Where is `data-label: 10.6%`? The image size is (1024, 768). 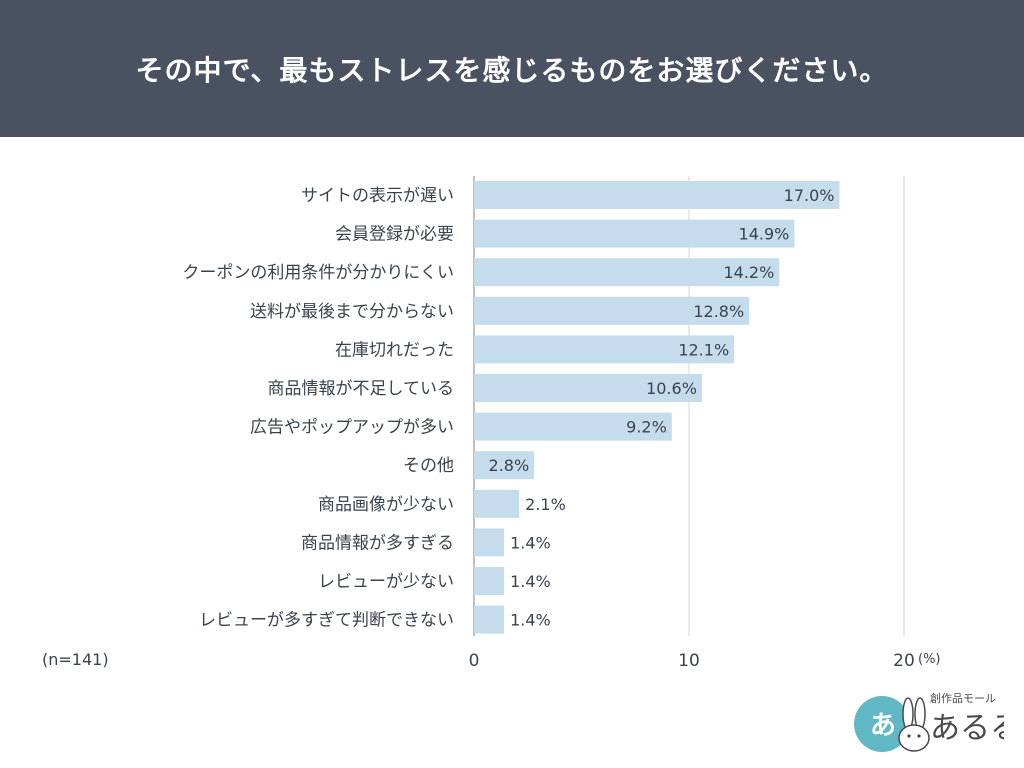
data-label: 10.6% is located at coordinates (671, 388).